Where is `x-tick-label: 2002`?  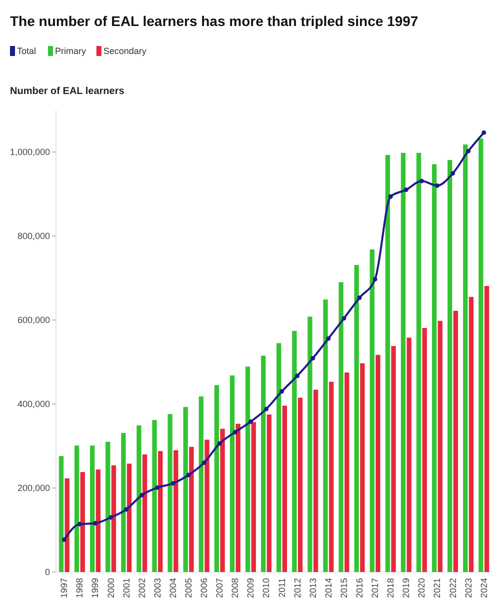
x-tick-label: 2002 is located at coordinates (141, 588).